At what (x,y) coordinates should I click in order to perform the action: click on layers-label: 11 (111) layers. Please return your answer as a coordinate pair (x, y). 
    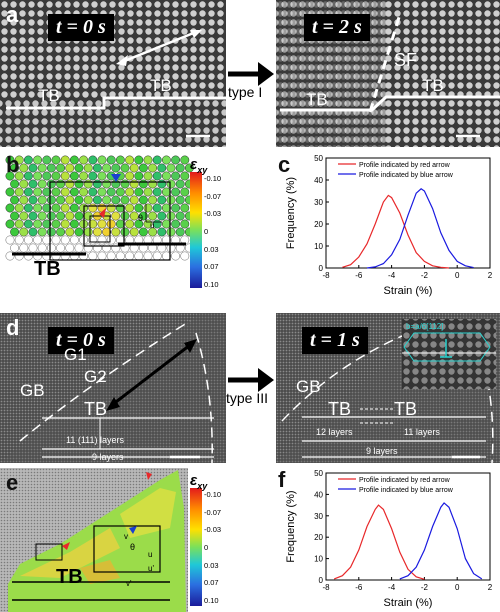
    Looking at the image, I should click on (95, 440).